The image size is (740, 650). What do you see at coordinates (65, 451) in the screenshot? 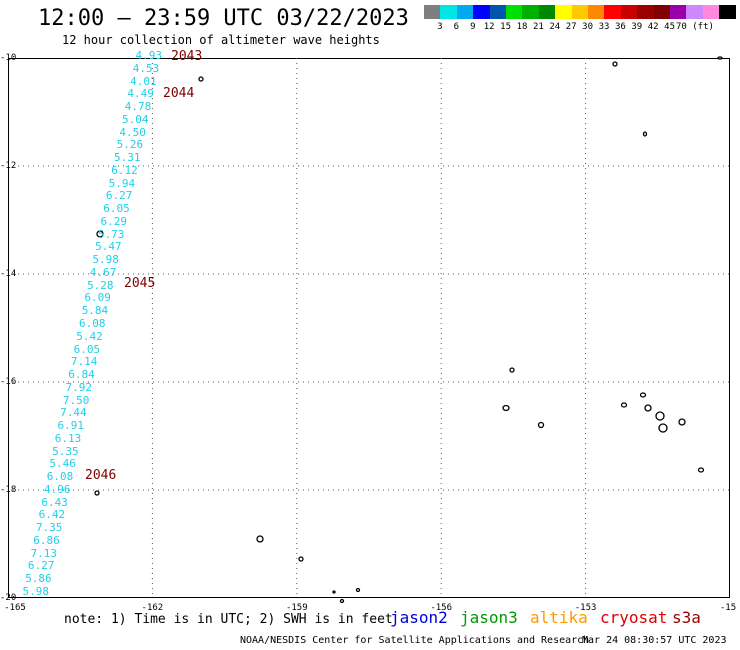
I see `wave-height-value: 5.35` at bounding box center [65, 451].